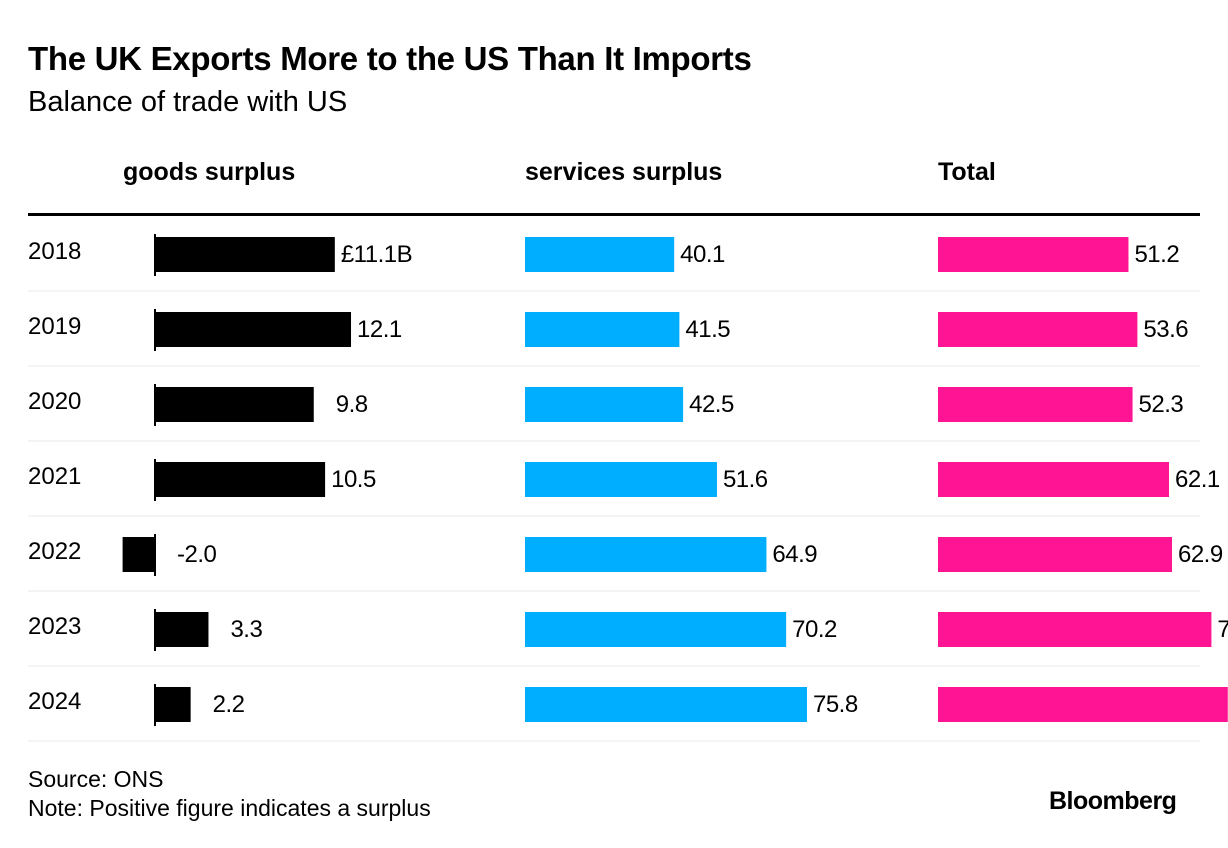 This screenshot has height=848, width=1228. What do you see at coordinates (138, 554) in the screenshot?
I see `goods-bar-2022` at bounding box center [138, 554].